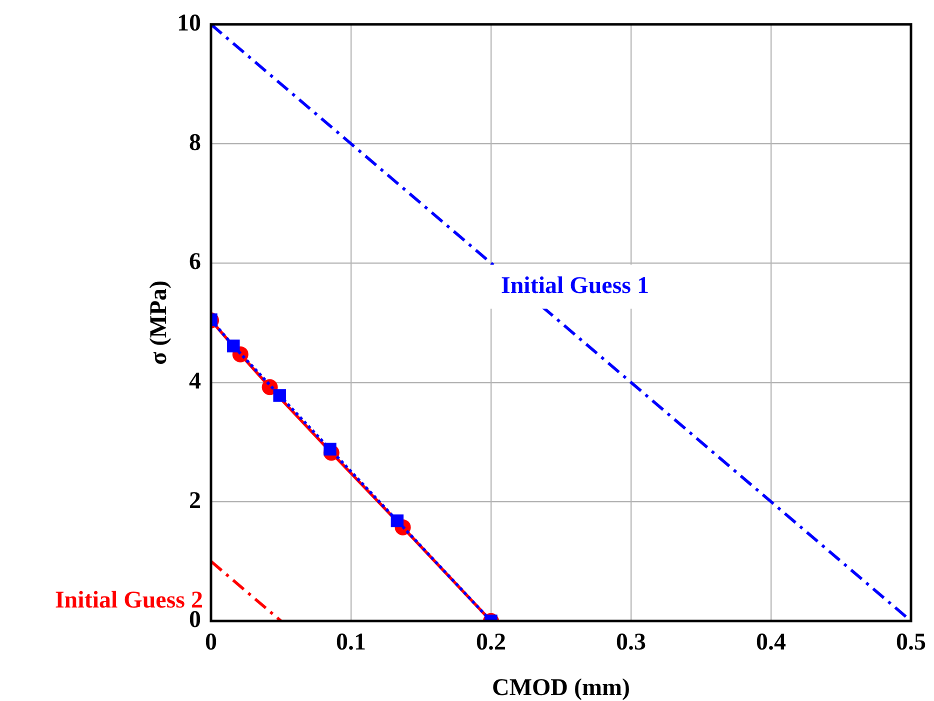 The width and height of the screenshot is (934, 701). What do you see at coordinates (195, 381) in the screenshot?
I see `y-tick-label: 4` at bounding box center [195, 381].